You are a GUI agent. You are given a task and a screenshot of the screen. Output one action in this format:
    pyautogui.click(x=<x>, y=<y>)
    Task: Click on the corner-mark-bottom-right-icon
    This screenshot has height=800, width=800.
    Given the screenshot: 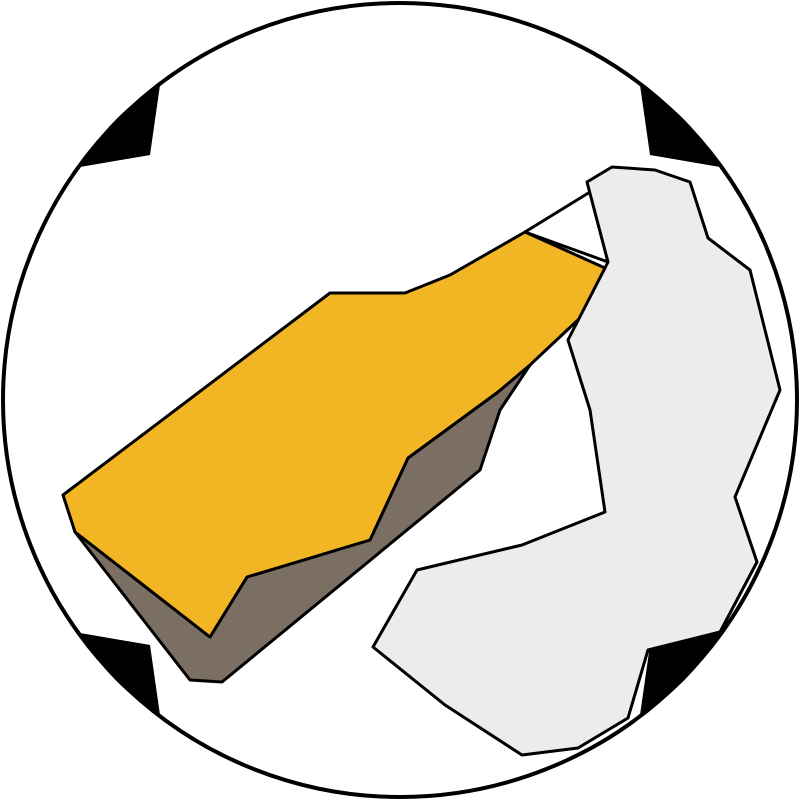 What is the action you would take?
    pyautogui.click(x=680, y=674)
    